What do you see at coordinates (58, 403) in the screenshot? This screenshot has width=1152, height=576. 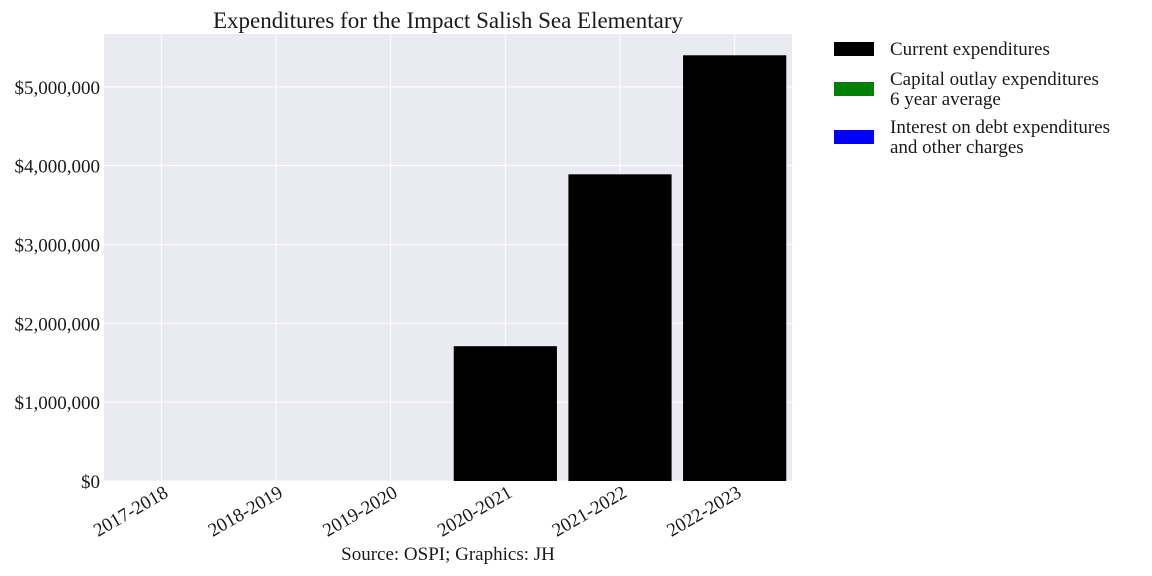 I see `y-tick-label: $1,000,000` at bounding box center [58, 403].